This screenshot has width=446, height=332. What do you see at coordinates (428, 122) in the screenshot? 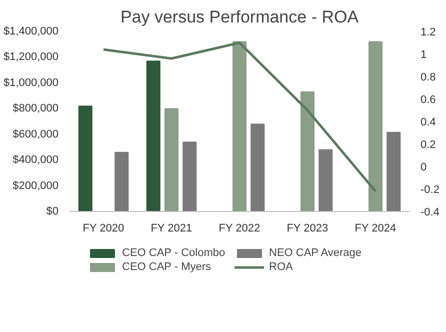
I see `y2-tick-label: 0.4` at bounding box center [428, 122].